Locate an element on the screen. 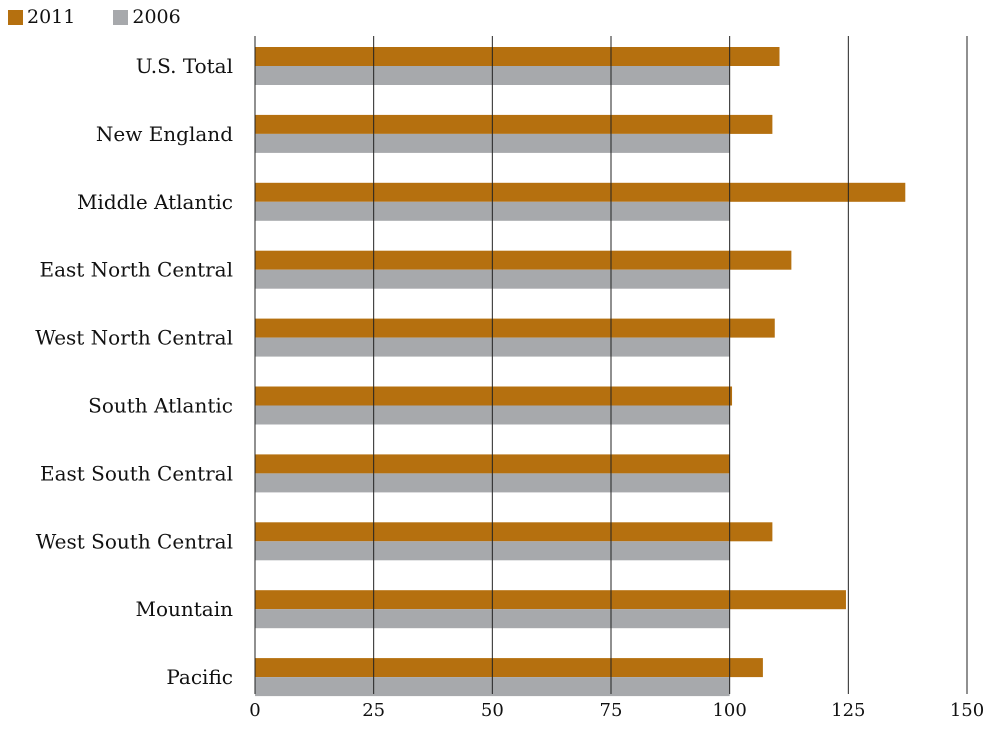 The image size is (1004, 748). x-tick-label-150: 150 is located at coordinates (967, 710).